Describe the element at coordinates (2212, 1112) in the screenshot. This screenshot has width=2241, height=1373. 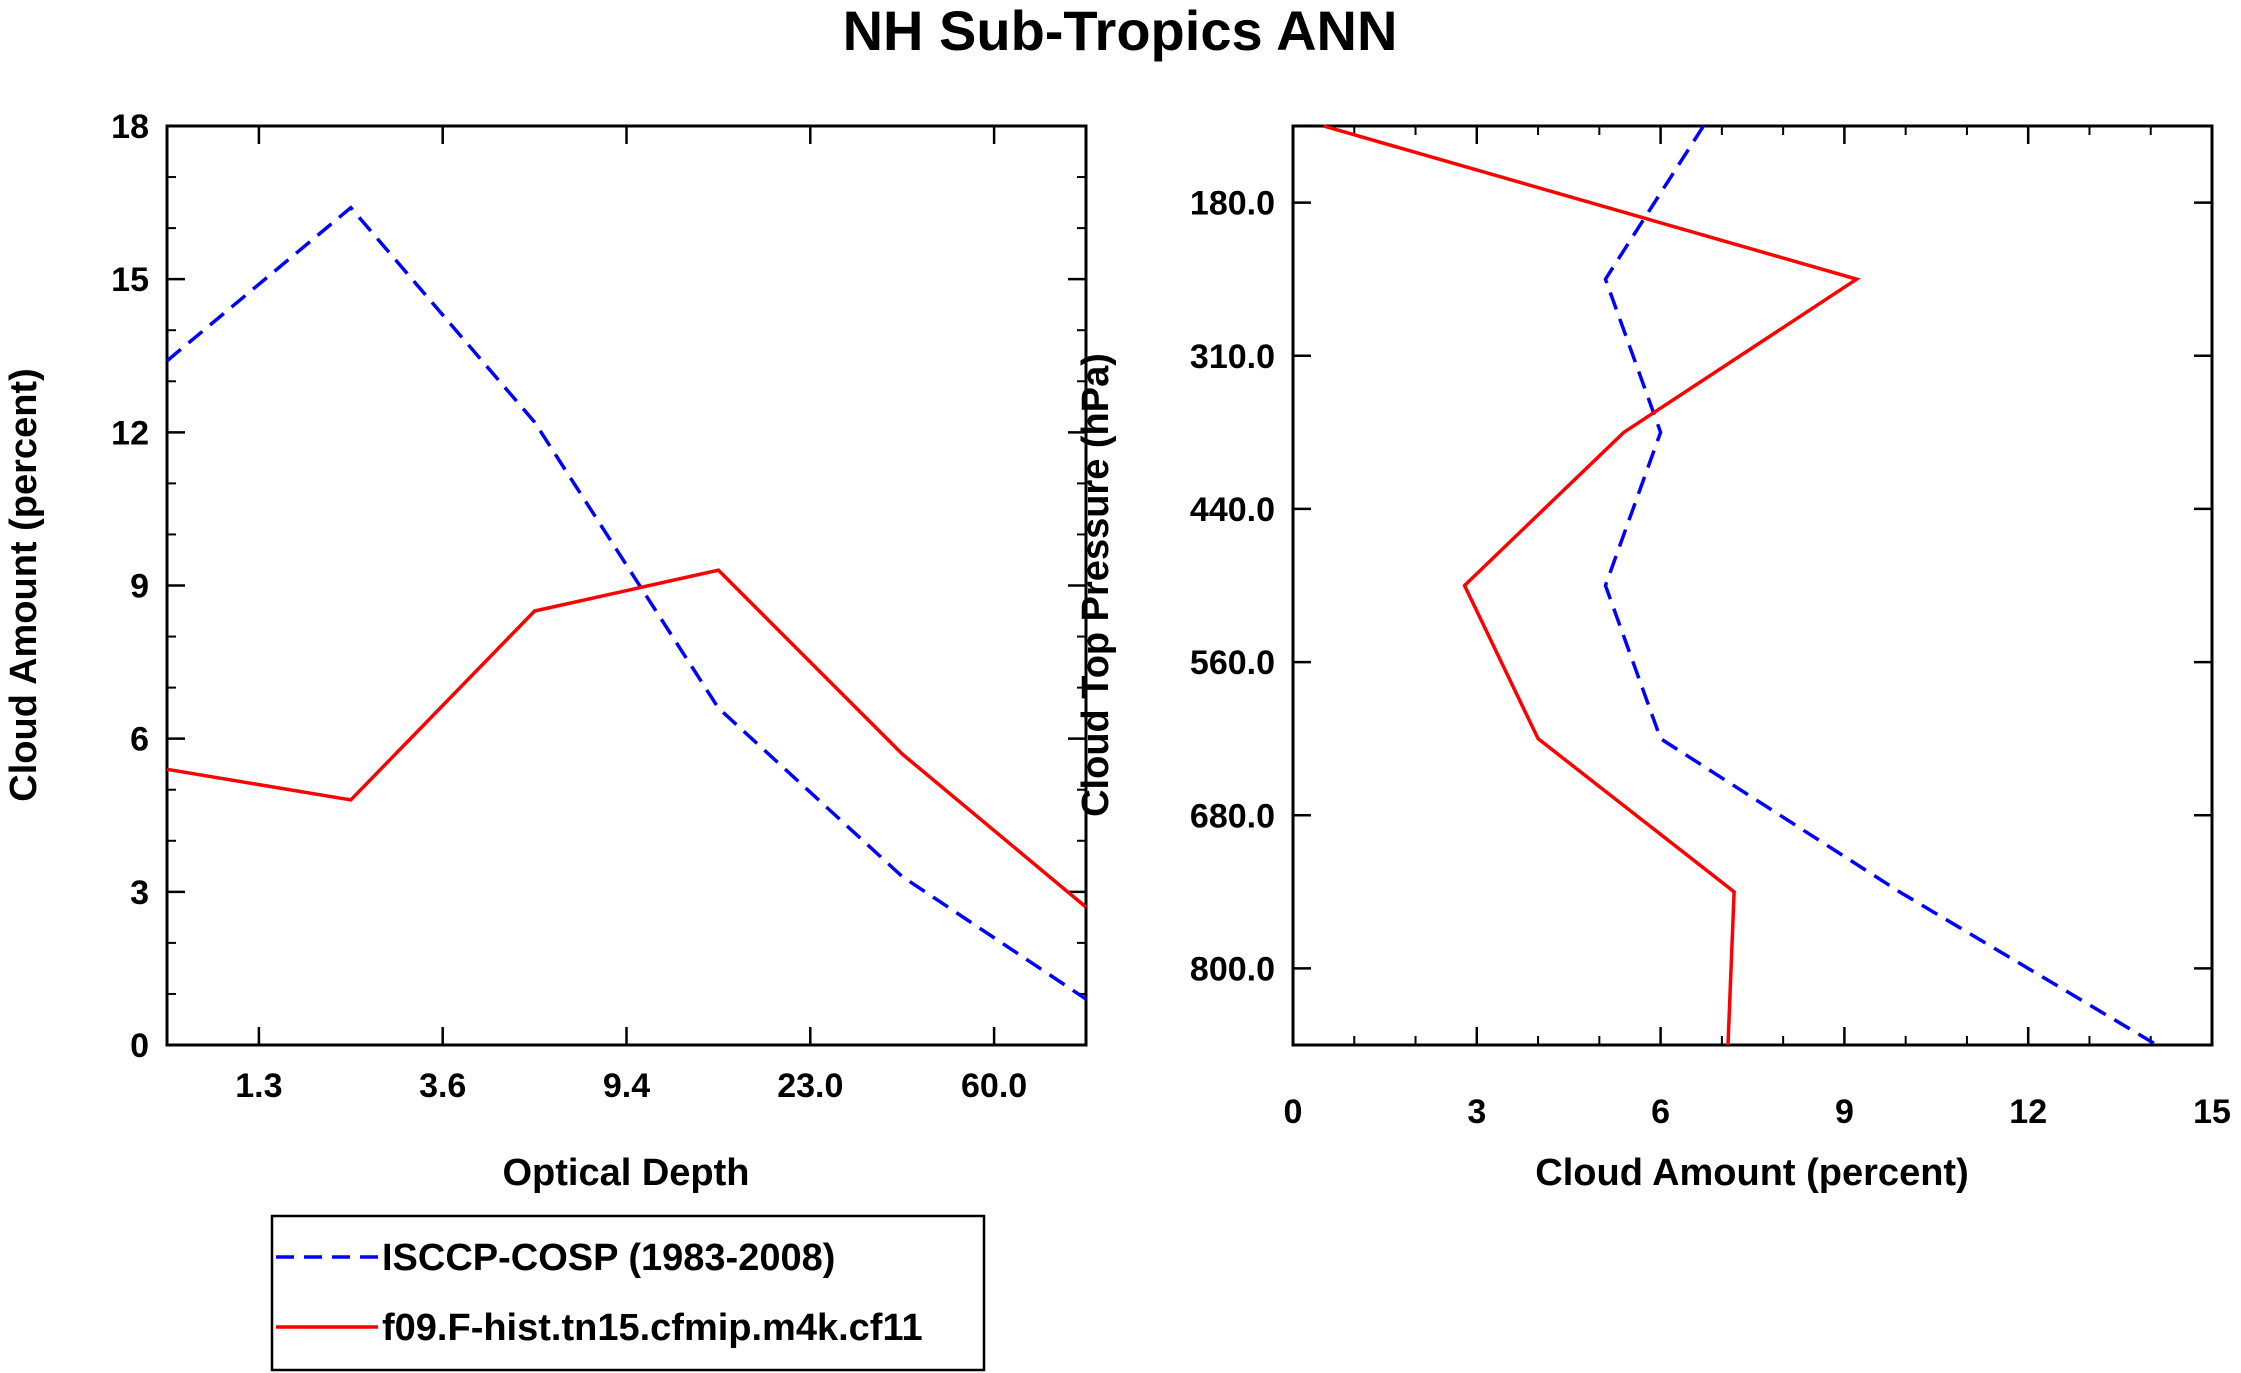
I see `panel2-x-tick-label: 15` at that location.